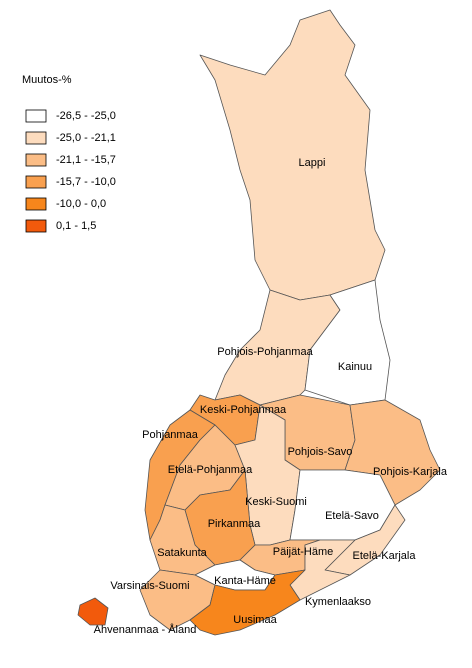 Image resolution: width=472 pixels, height=668 pixels. What do you see at coordinates (245, 581) in the screenshot?
I see `region-label: Kanta-Häme` at bounding box center [245, 581].